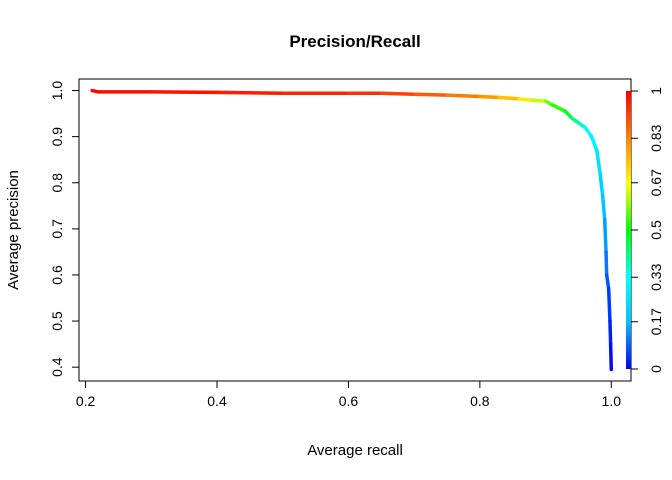 The height and width of the screenshot is (480, 672). I want to click on y-axis-label: Average precision, so click(13, 230).